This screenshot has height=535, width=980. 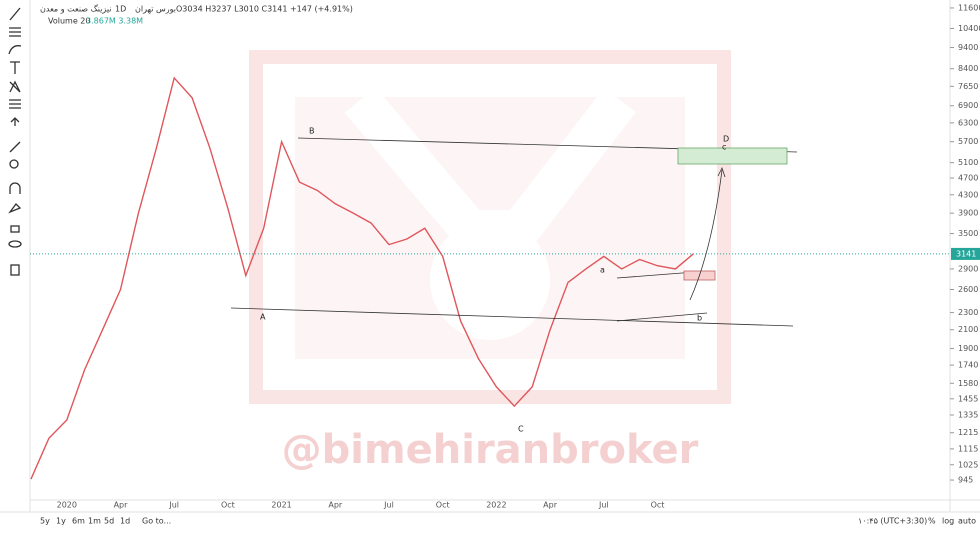 I want to click on lock-tool, so click(x=15, y=229).